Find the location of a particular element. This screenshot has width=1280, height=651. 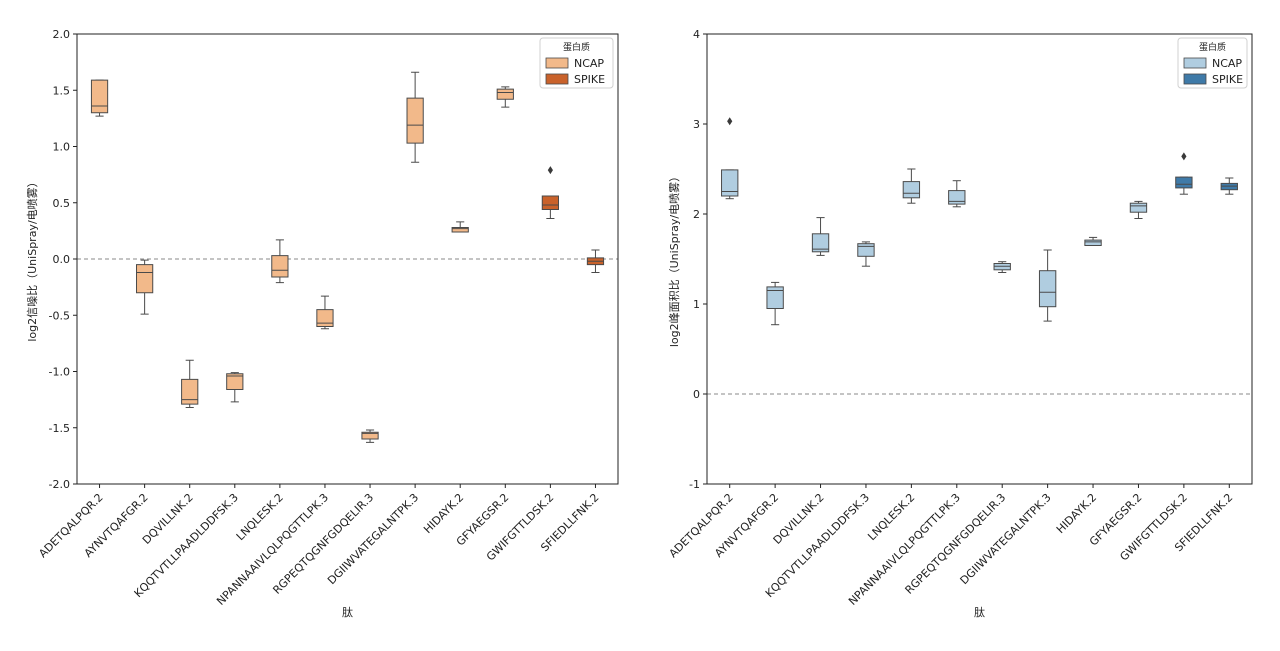

y-tick-label: 1.0 is located at coordinates (62, 147).